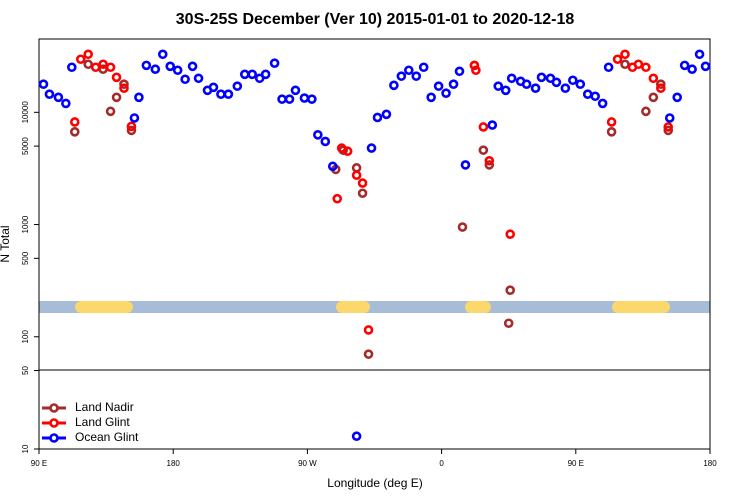  What do you see at coordinates (25, 258) in the screenshot?
I see `y-tick-label: 500` at bounding box center [25, 258].